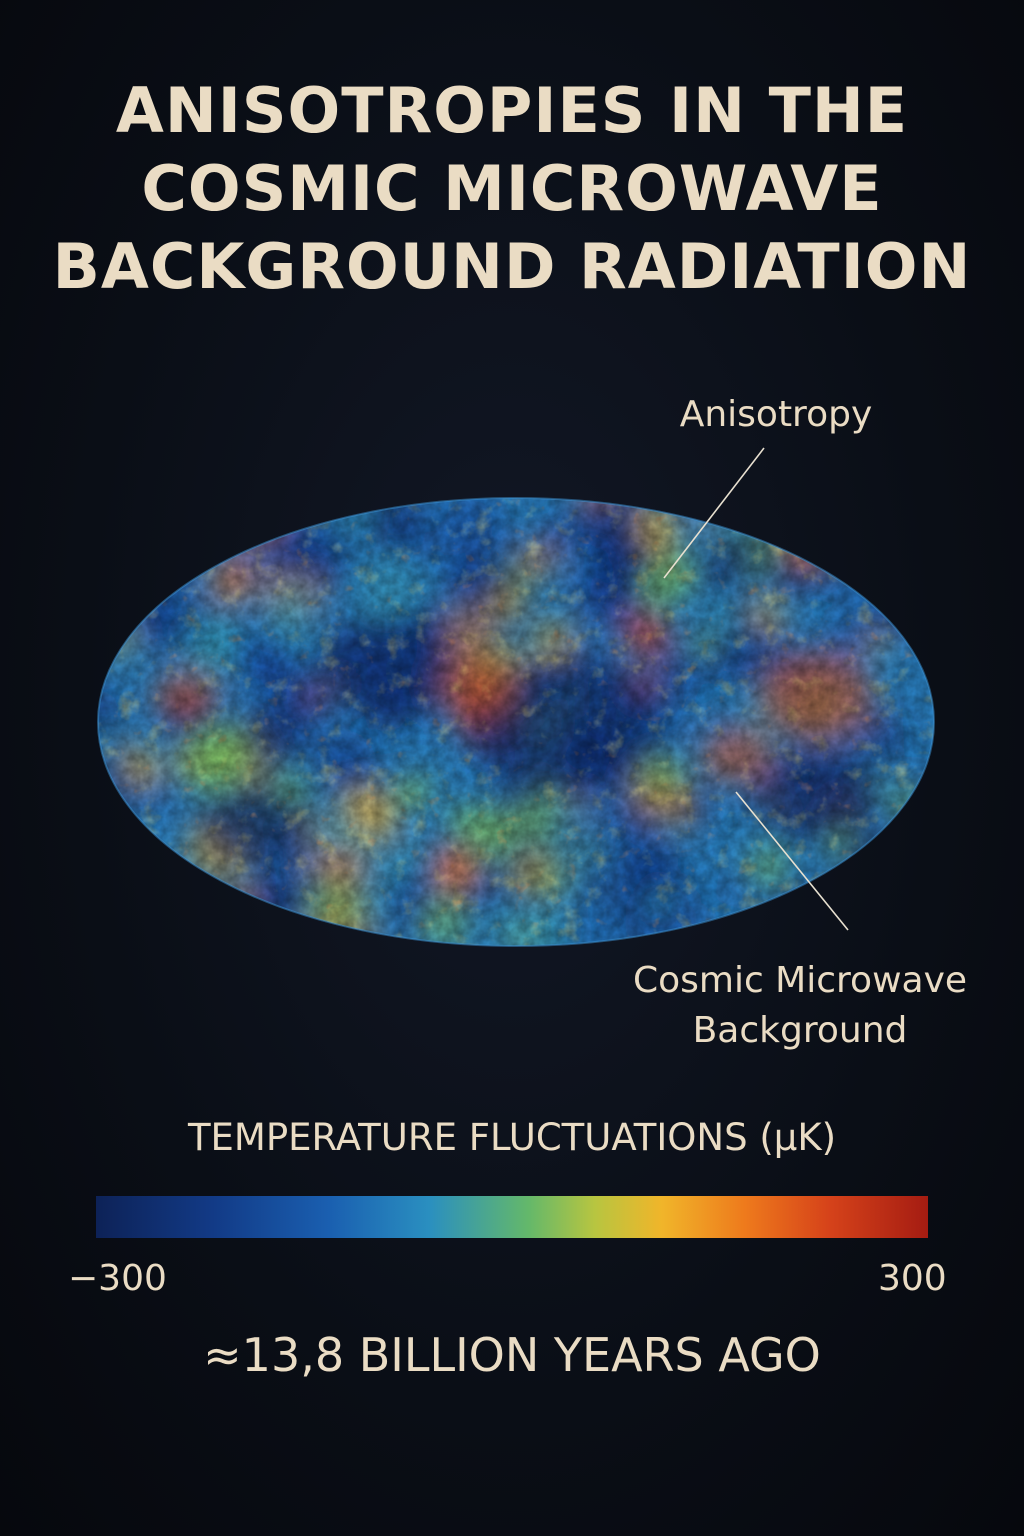 The height and width of the screenshot is (1536, 1024). What do you see at coordinates (512, 266) in the screenshot?
I see `title-line-3: BACKGROUND RADIATION` at bounding box center [512, 266].